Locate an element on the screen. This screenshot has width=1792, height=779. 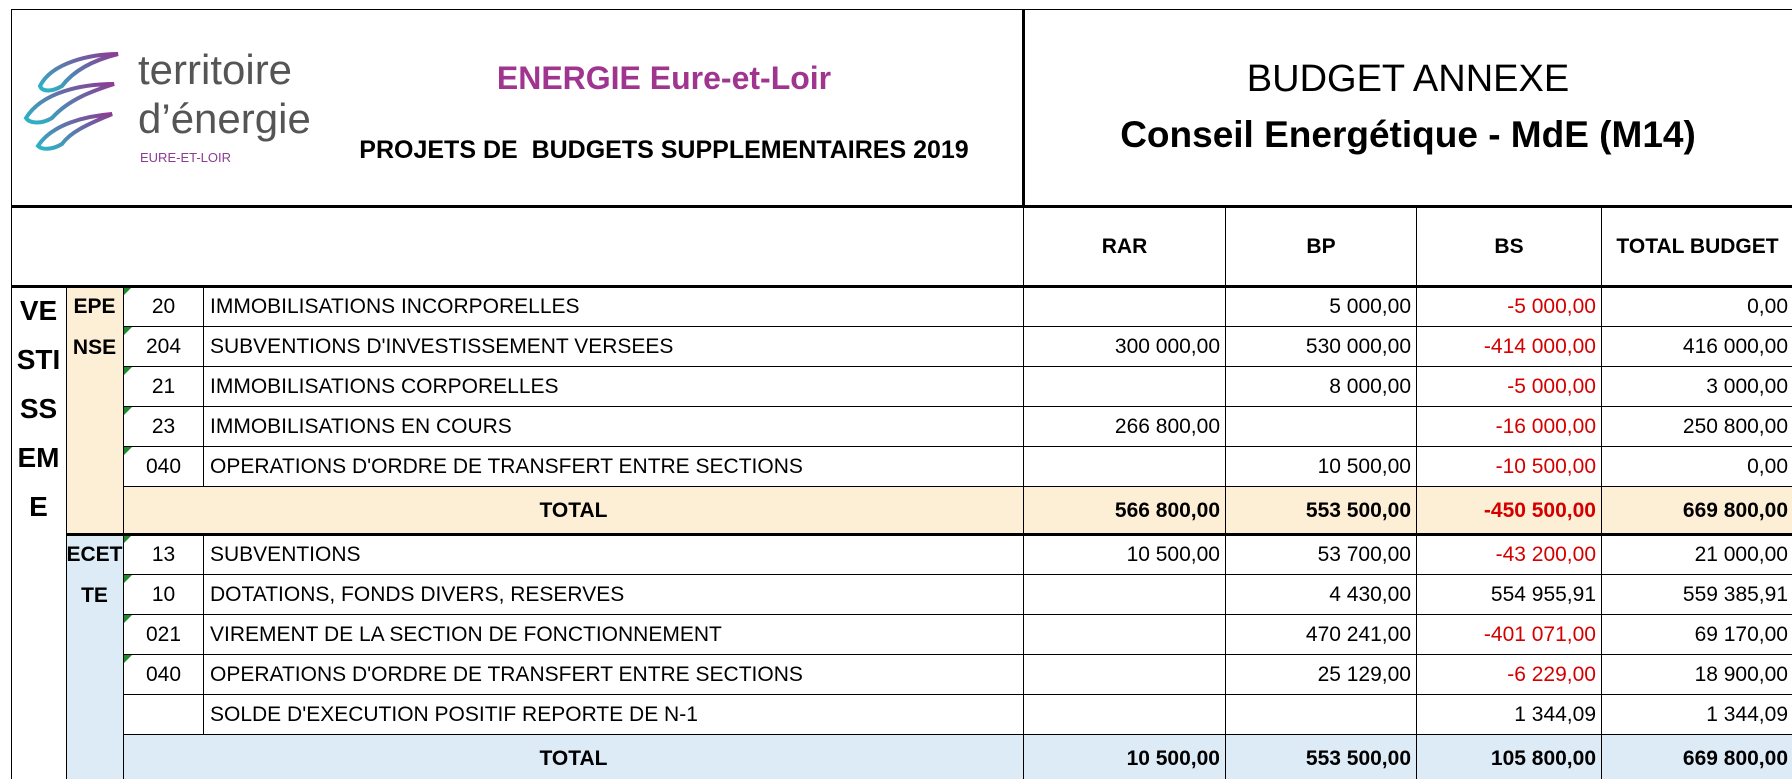
row-label: VIREMENT DE LA SECTION DE FONCTIONNEMENT is located at coordinates (613, 634).